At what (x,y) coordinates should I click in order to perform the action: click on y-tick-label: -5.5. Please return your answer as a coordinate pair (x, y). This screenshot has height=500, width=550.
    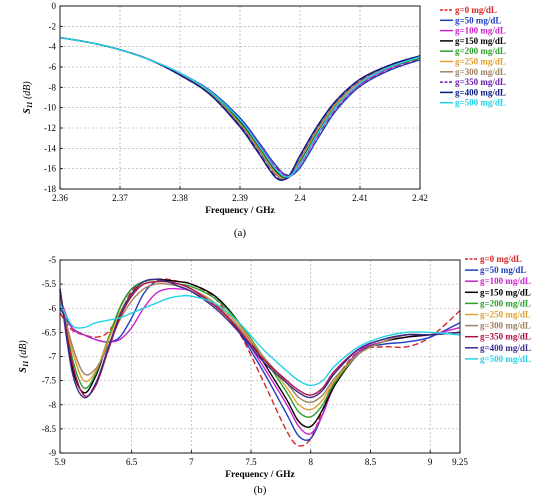
    Looking at the image, I should click on (49, 284).